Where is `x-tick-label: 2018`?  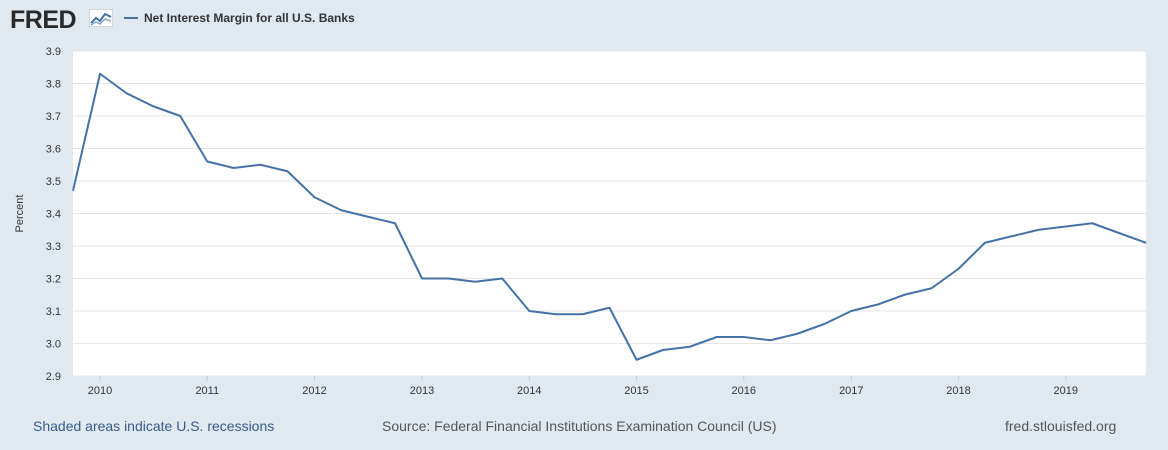 x-tick-label: 2018 is located at coordinates (958, 391).